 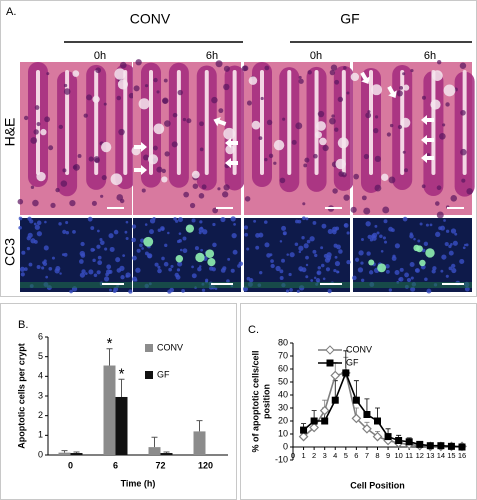 I want to click on x-tick-label: 3, so click(x=325, y=455).